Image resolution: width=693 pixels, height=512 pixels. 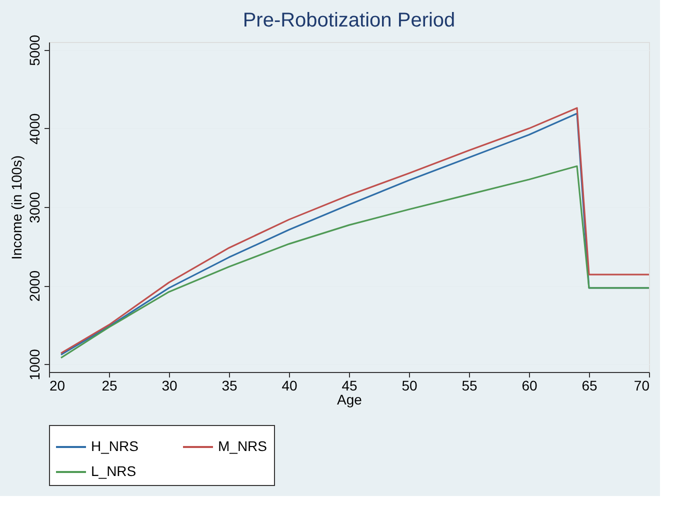 I want to click on x-tick-label: 35, so click(x=230, y=386).